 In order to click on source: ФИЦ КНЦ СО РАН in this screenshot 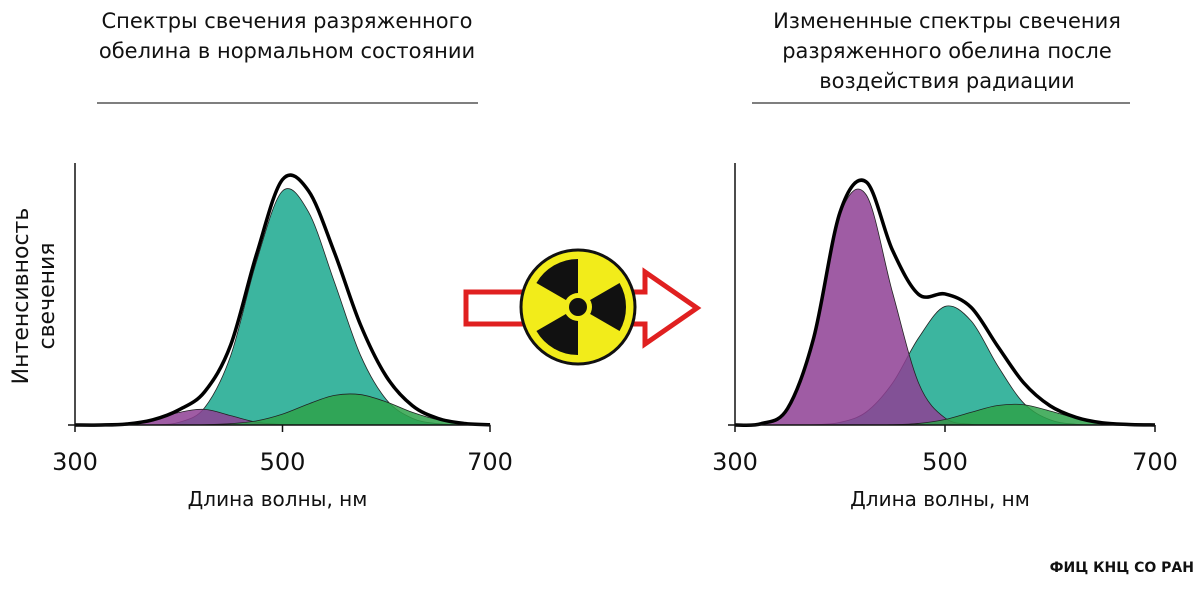, I will do `click(1121, 568)`.